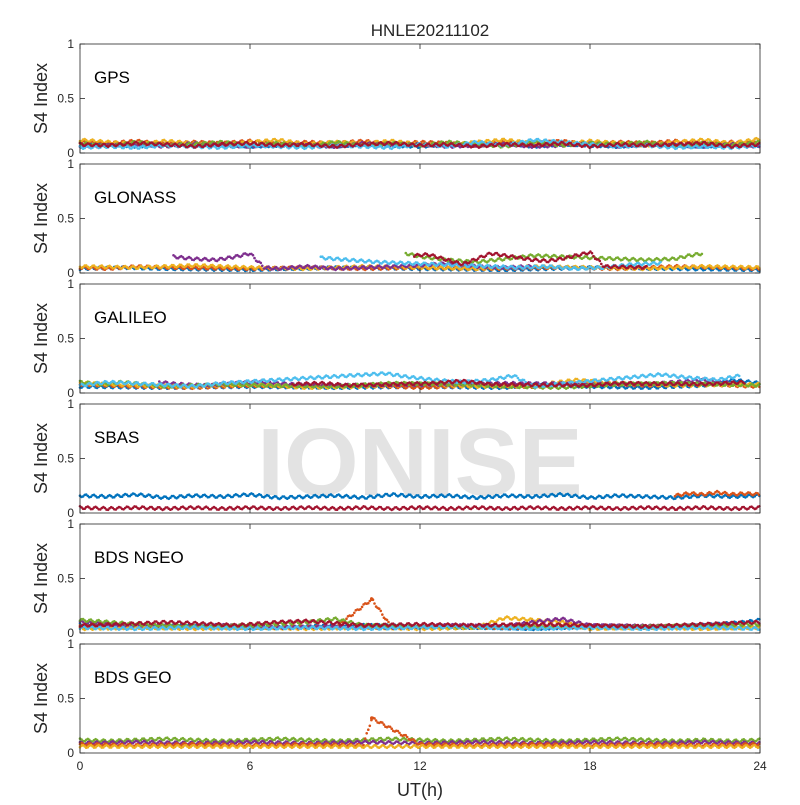  What do you see at coordinates (420, 98) in the screenshot?
I see `panel-background` at bounding box center [420, 98].